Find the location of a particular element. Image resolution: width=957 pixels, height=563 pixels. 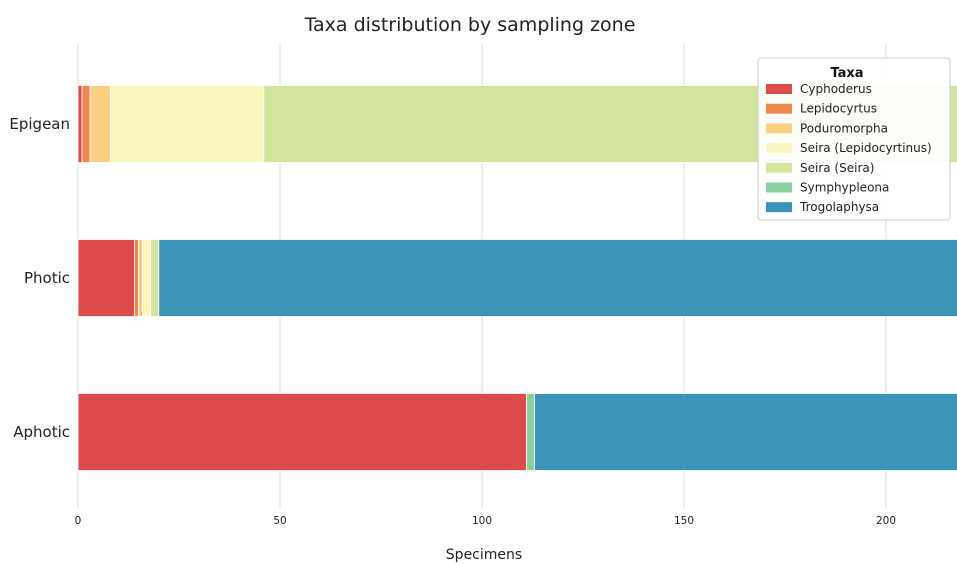

bar-epigean-lepidocyrtus is located at coordinates (86, 124).